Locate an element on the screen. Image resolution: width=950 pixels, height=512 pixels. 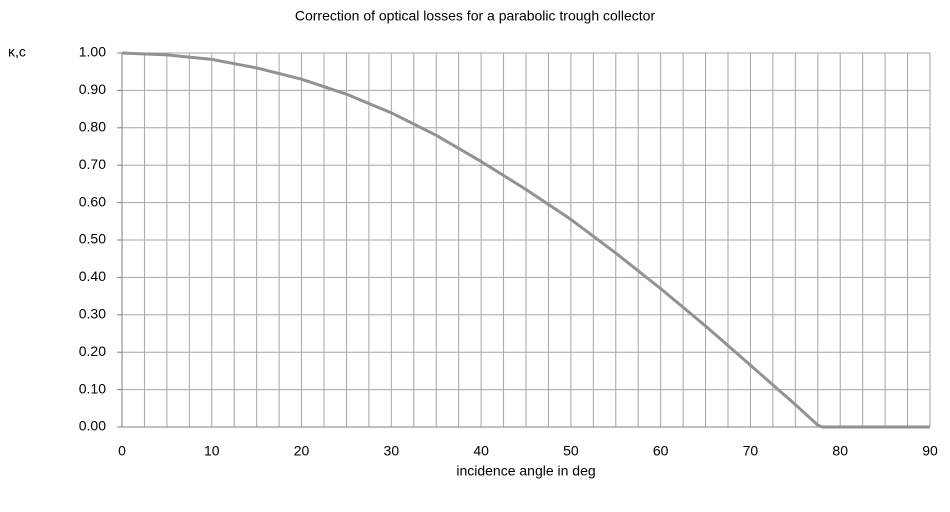
x-tick-label: 30 is located at coordinates (392, 451).